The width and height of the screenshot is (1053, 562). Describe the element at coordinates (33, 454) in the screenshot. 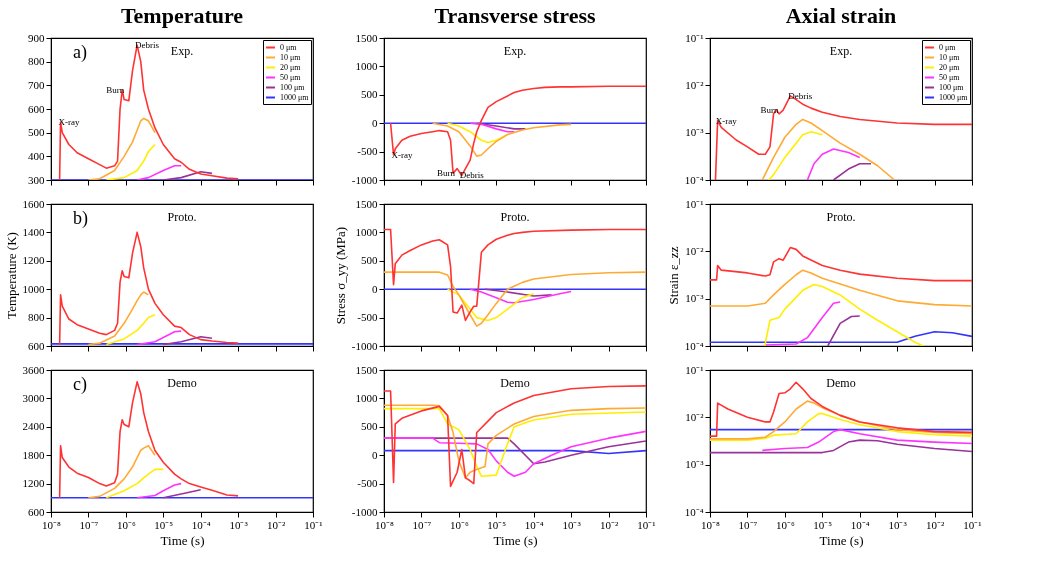

I see `y-tick-label: 1800` at that location.